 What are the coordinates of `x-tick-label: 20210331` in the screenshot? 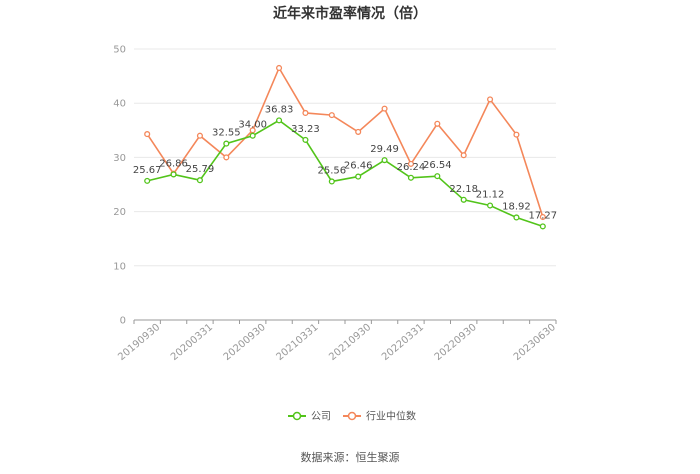 It's located at (297, 342).